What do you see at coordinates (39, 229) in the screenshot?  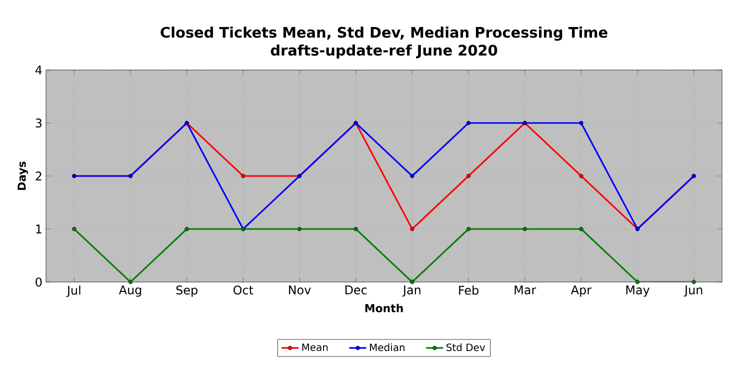 I see `y-tick-label: 1` at bounding box center [39, 229].